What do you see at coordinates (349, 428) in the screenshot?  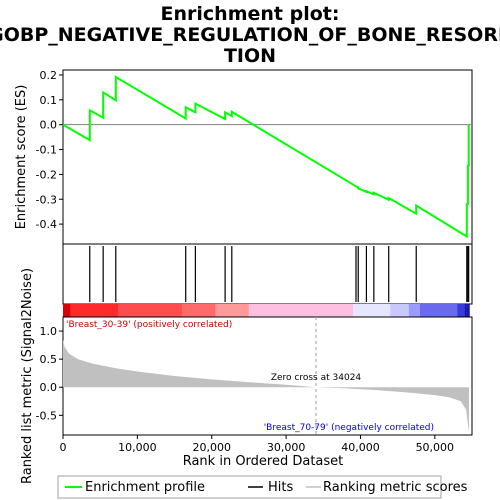 I see `negative-correlation-label: 'Breast_70-79' (negatively correlated)` at bounding box center [349, 428].